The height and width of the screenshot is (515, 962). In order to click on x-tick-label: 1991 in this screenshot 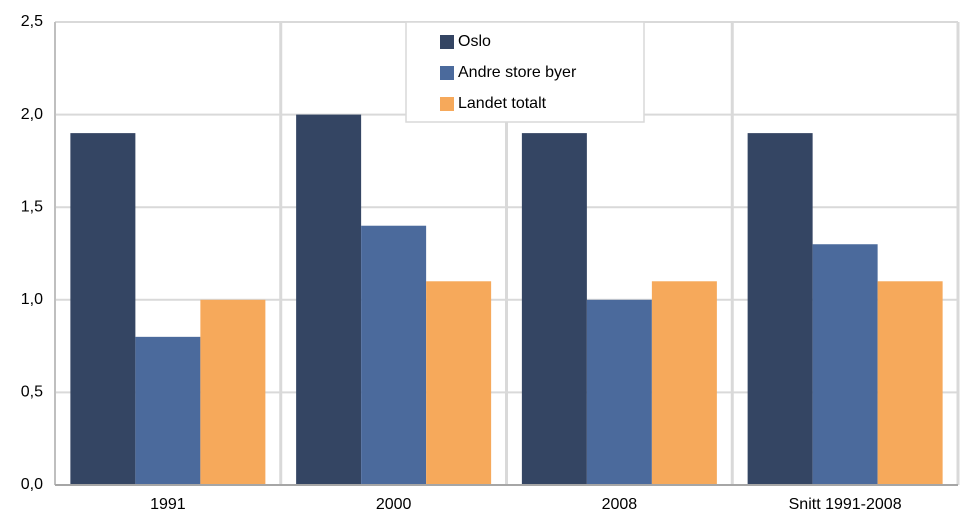, I will do `click(168, 504)`.